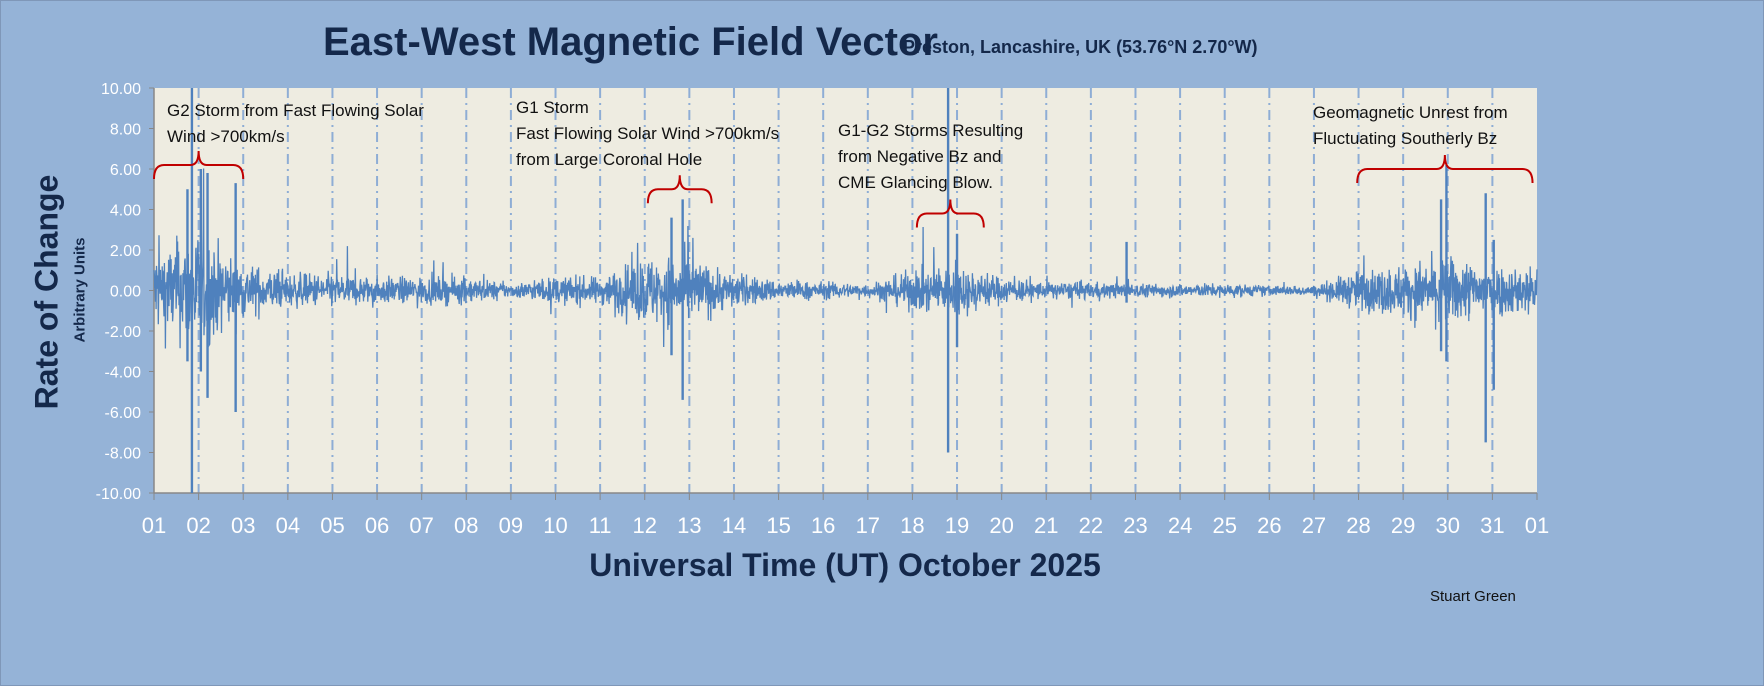  Describe the element at coordinates (1135, 525) in the screenshot. I see `x-tick-label: 23` at that location.